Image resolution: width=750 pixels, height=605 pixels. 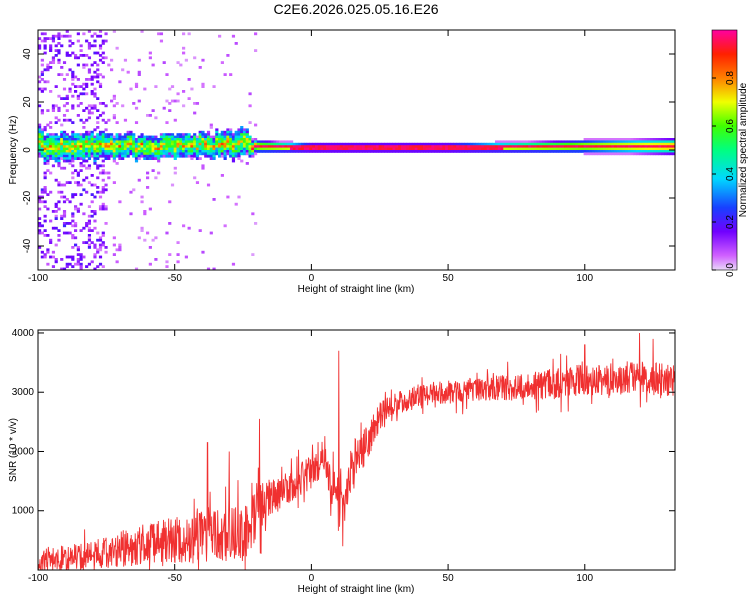 What do you see at coordinates (174, 278) in the screenshot?
I see `x-tick-label: -50` at bounding box center [174, 278].